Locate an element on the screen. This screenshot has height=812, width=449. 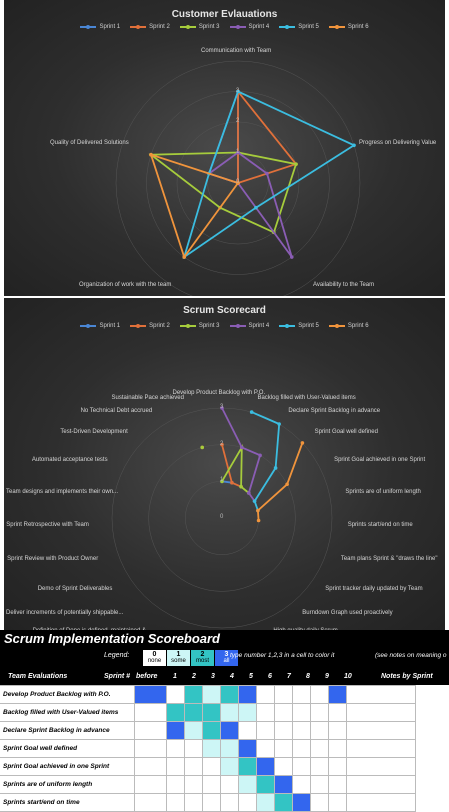
table-row: Sprint Goal well defined is located at coordinates (208, 748).